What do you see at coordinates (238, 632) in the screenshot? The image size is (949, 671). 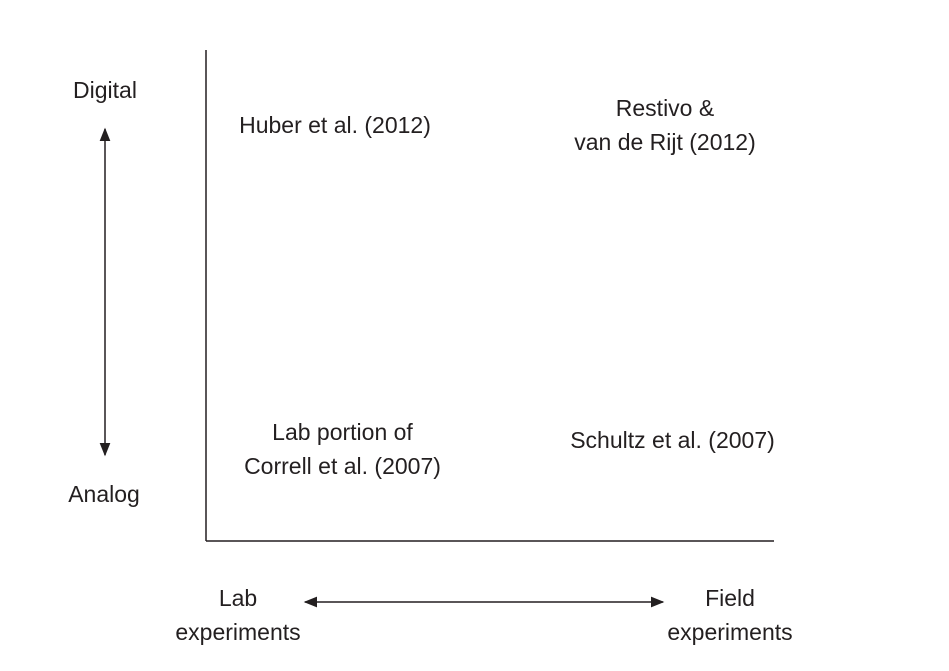 I see `x-axis-left-label-line-2: experiments` at bounding box center [238, 632].